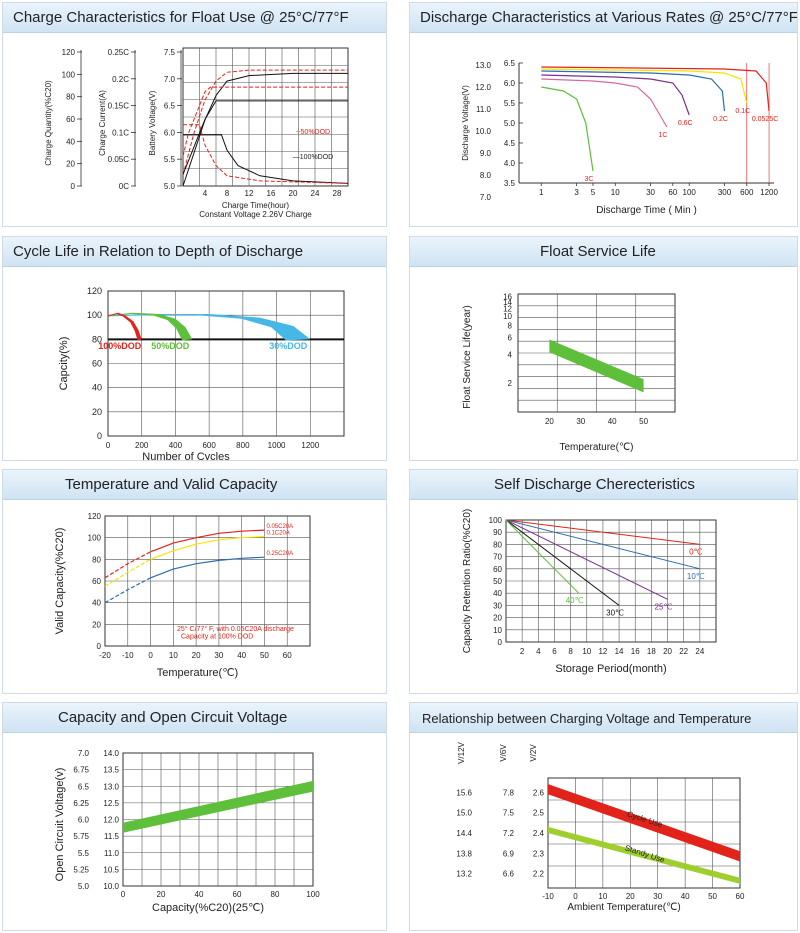 The height and width of the screenshot is (933, 800). What do you see at coordinates (255, 205) in the screenshot?
I see `x-axis-label: Charge Time(hour)` at bounding box center [255, 205].